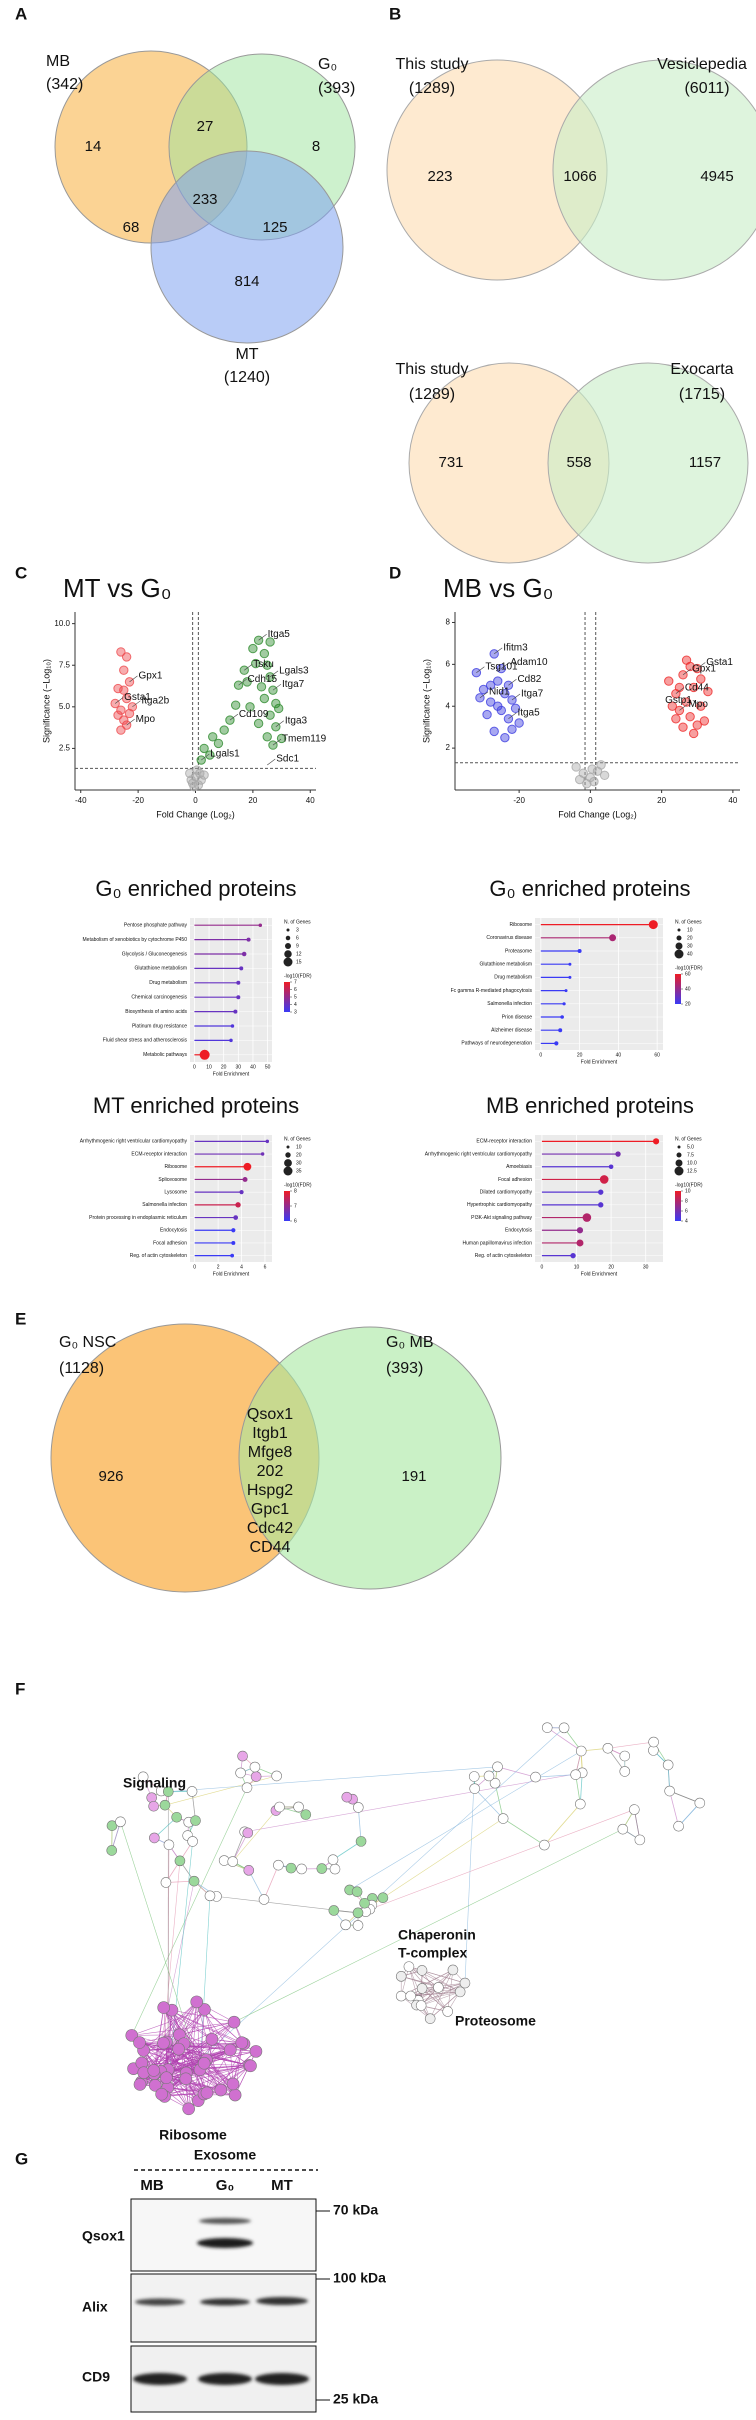  Describe the element at coordinates (498, 588) in the screenshot. I see `chart-title: MB vs G₀` at that location.